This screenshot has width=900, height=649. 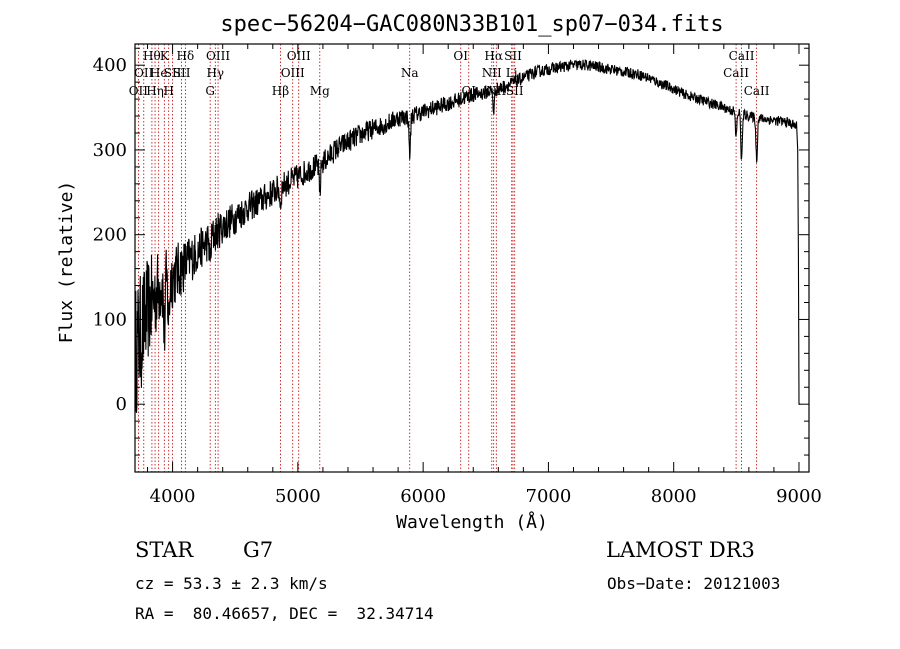 What do you see at coordinates (110, 65) in the screenshot?
I see `y-tick-label: 400` at bounding box center [110, 65].